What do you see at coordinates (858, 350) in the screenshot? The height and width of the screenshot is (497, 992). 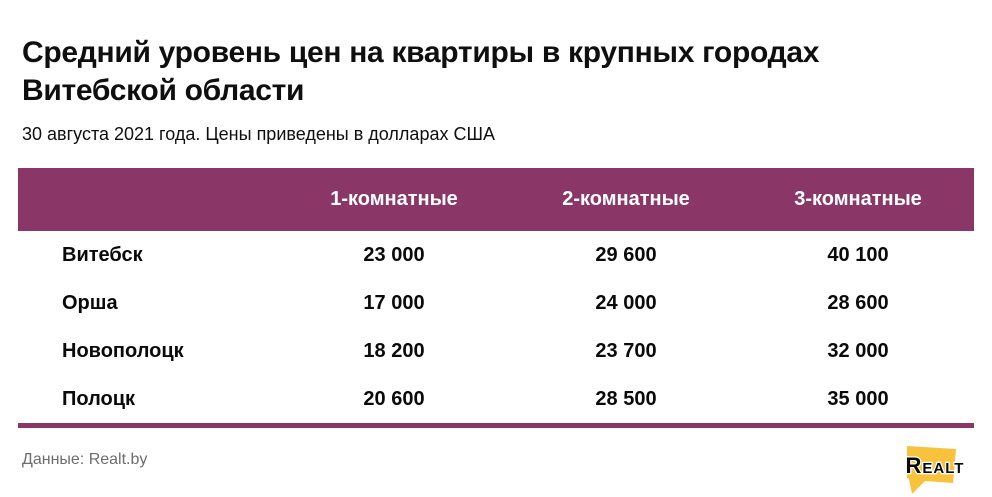 I see `price-cell: 32 000` at bounding box center [858, 350].